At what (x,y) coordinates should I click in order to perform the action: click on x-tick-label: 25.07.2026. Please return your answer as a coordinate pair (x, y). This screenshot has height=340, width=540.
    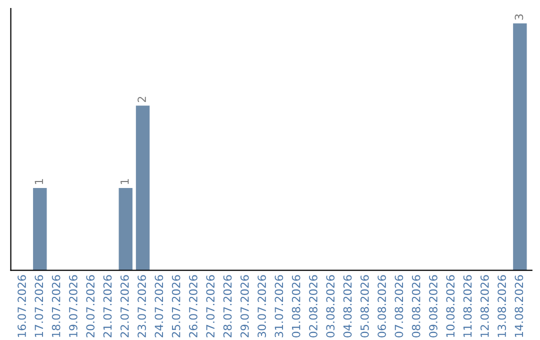
    Looking at the image, I should click on (176, 306).